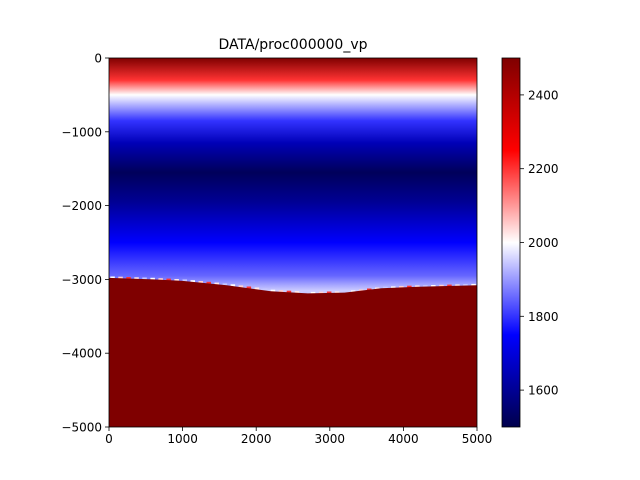  What do you see at coordinates (81, 280) in the screenshot?
I see `y-tick-label: −3000` at bounding box center [81, 280].